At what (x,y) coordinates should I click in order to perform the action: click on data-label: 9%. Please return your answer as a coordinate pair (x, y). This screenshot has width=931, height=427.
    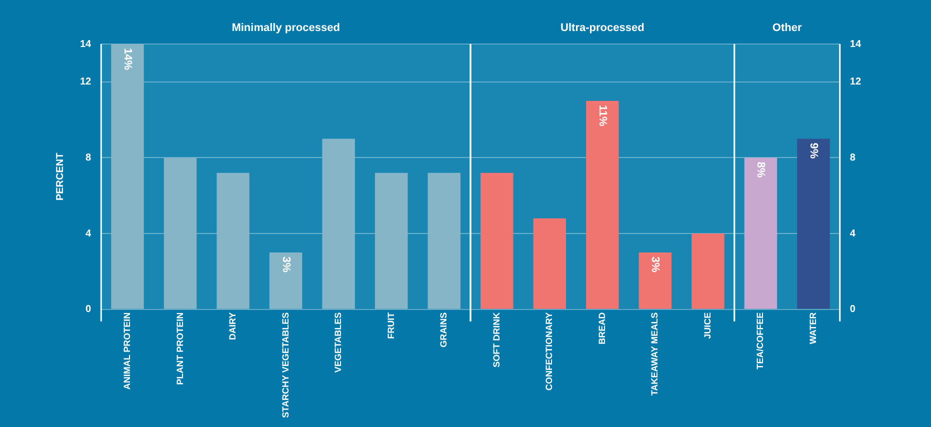
    Looking at the image, I should click on (813, 150).